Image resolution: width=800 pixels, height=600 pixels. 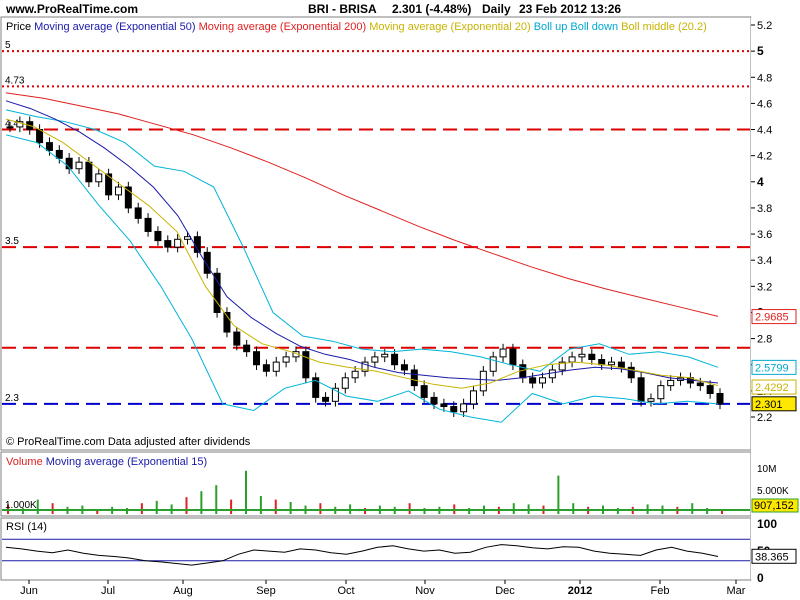 What do you see at coordinates (18, 27) in the screenshot?
I see `legend-item: Price` at bounding box center [18, 27].